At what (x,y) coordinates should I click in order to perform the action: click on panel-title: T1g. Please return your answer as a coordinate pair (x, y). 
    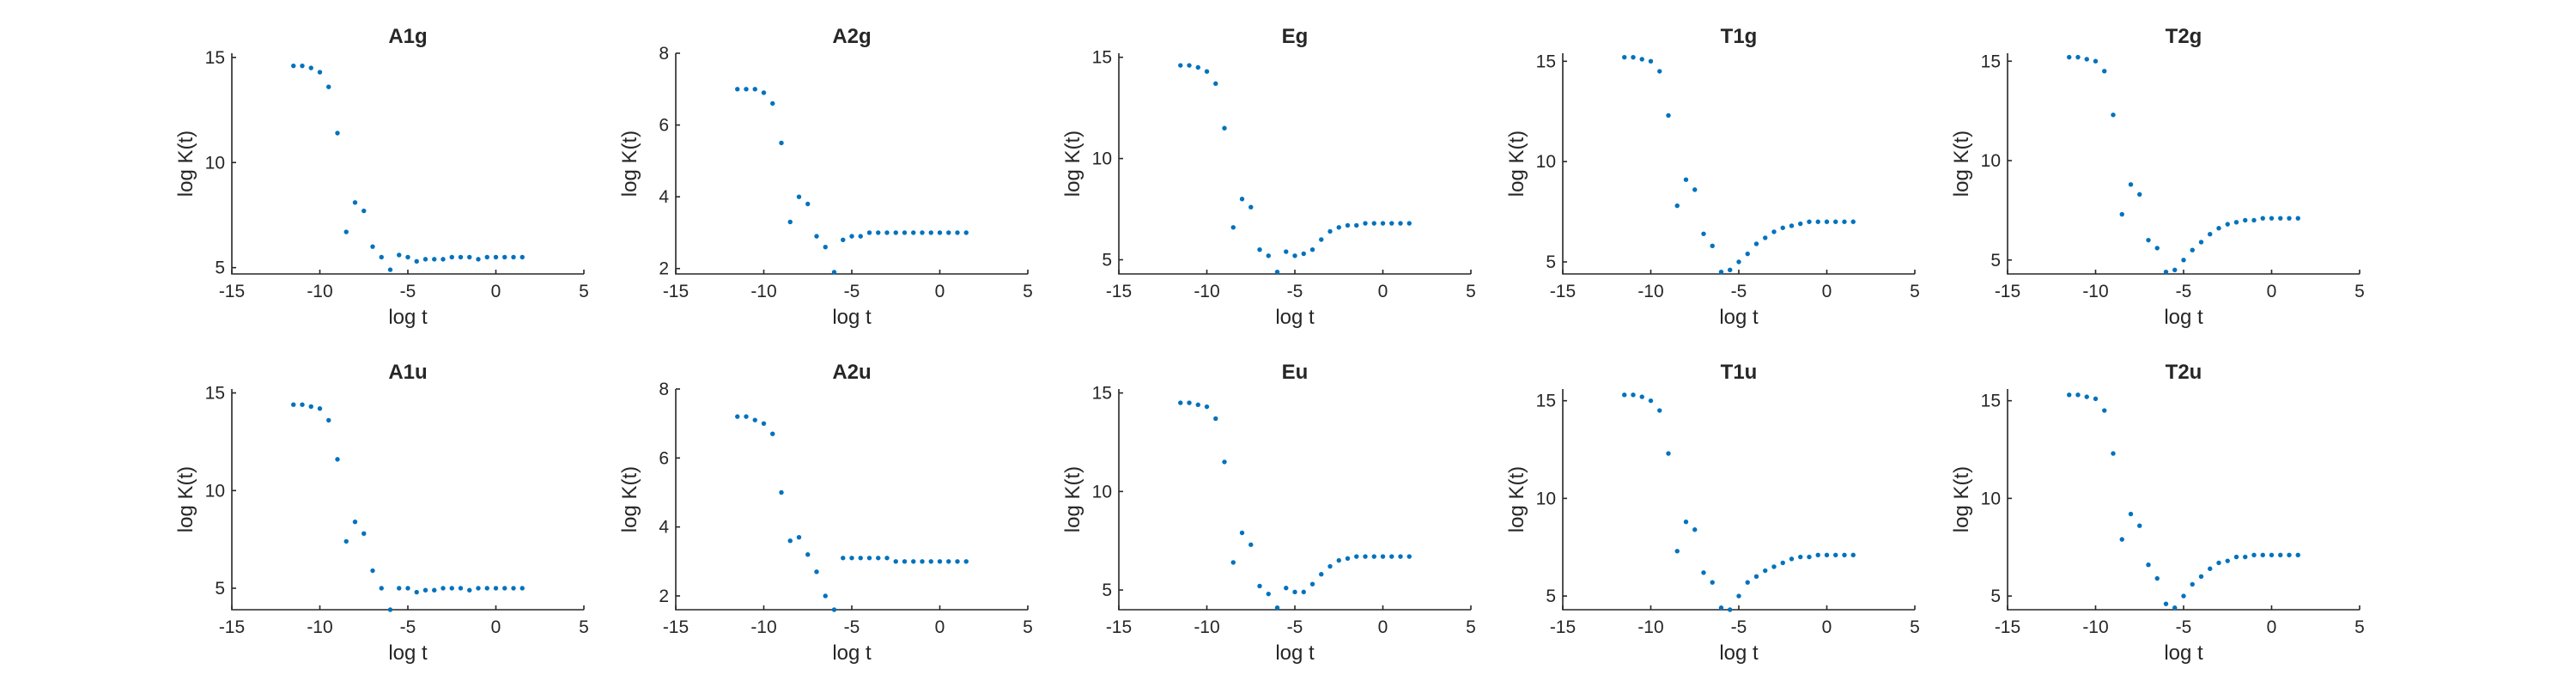
    Looking at the image, I should click on (1740, 36).